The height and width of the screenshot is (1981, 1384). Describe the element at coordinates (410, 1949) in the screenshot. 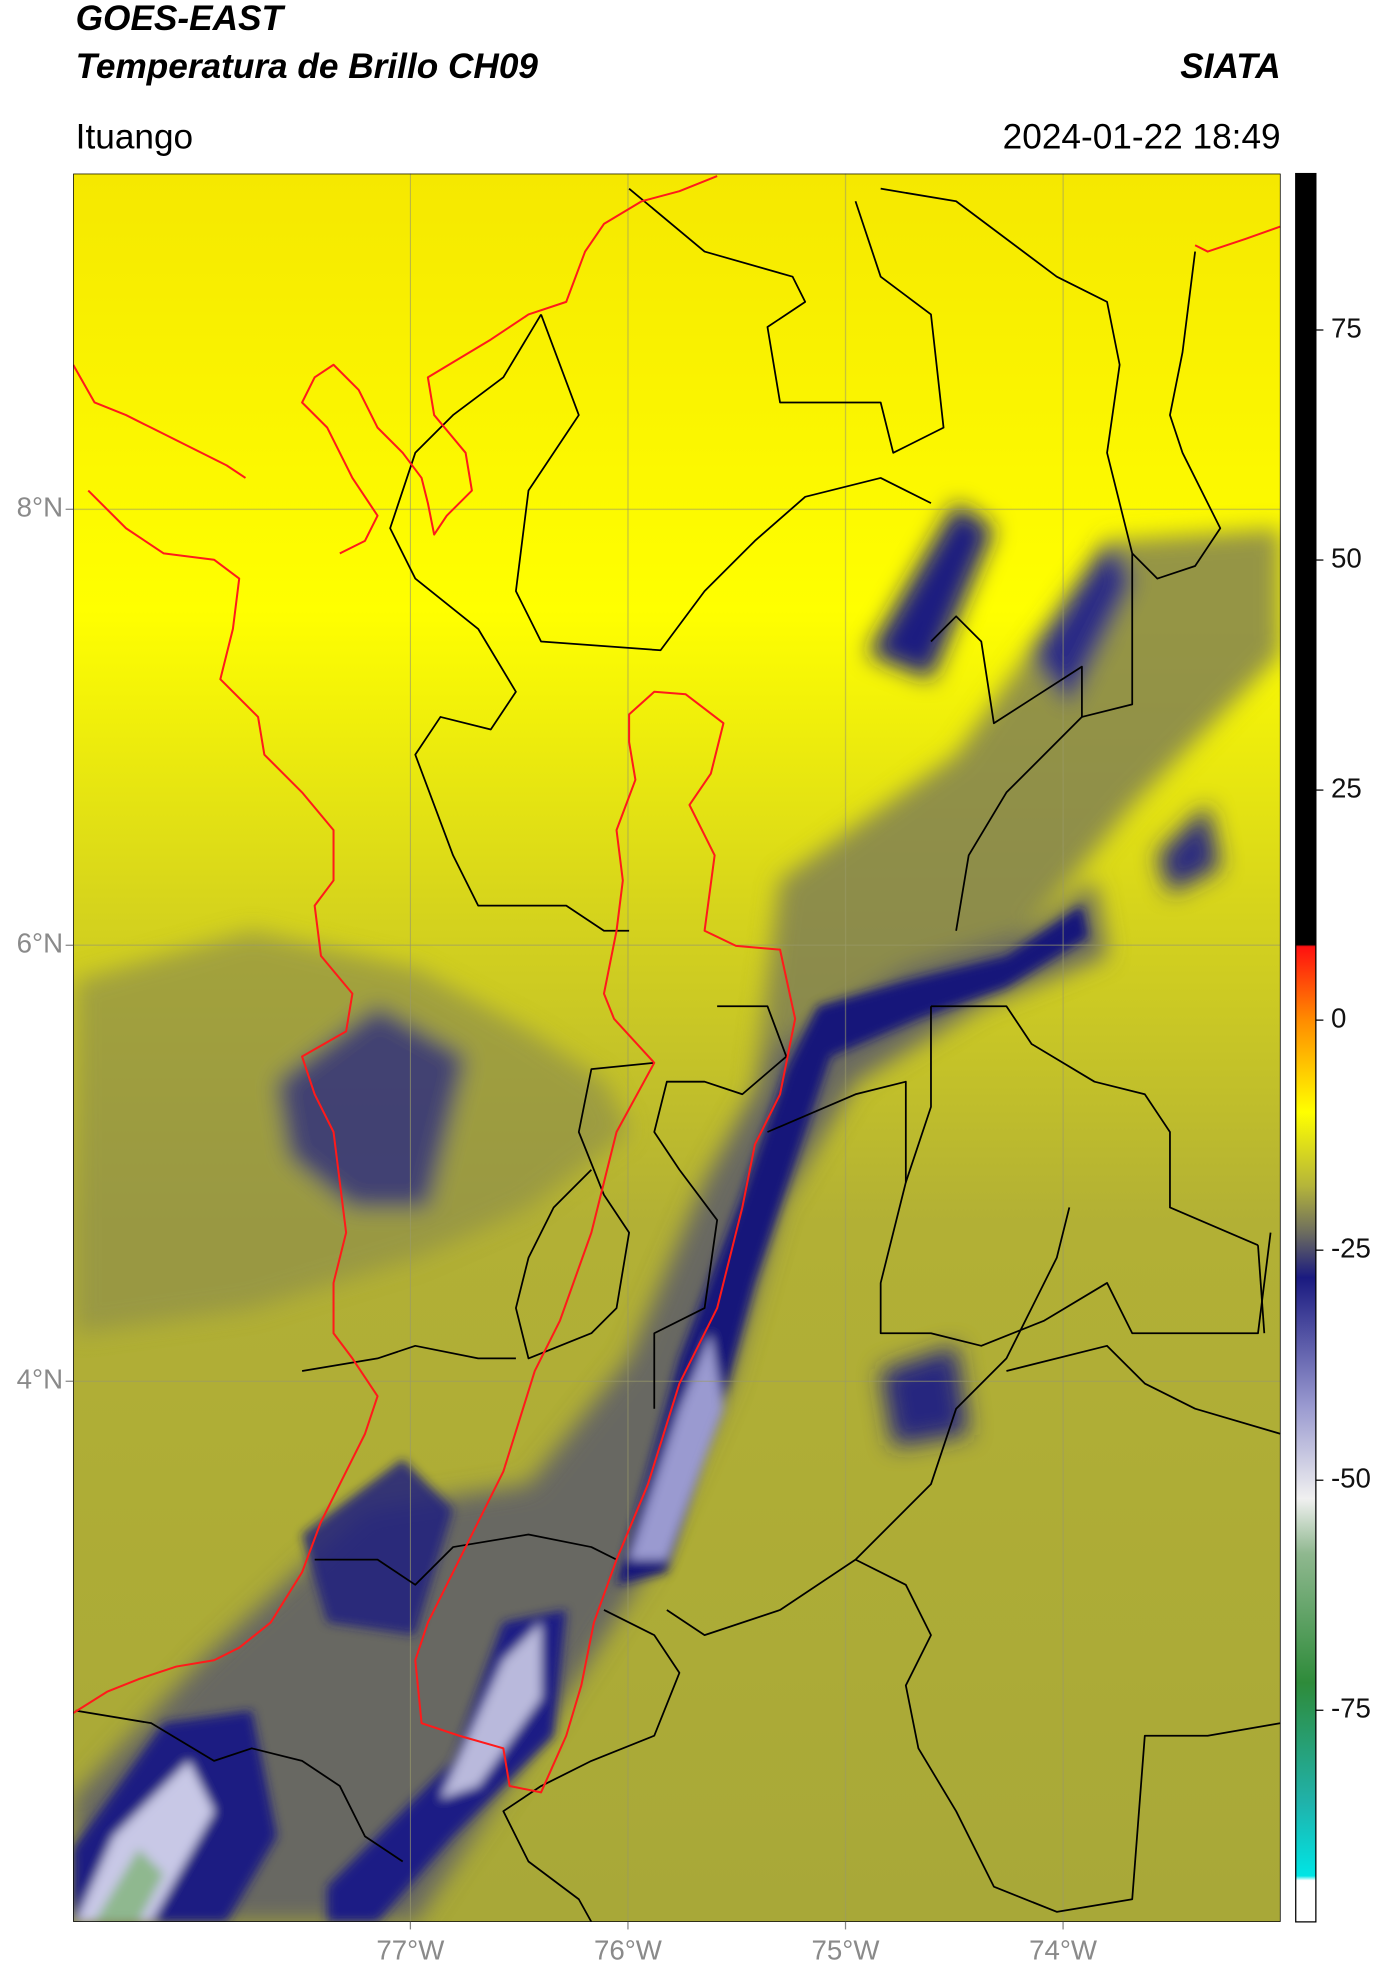

I see `x-tick-label: 77°W` at that location.